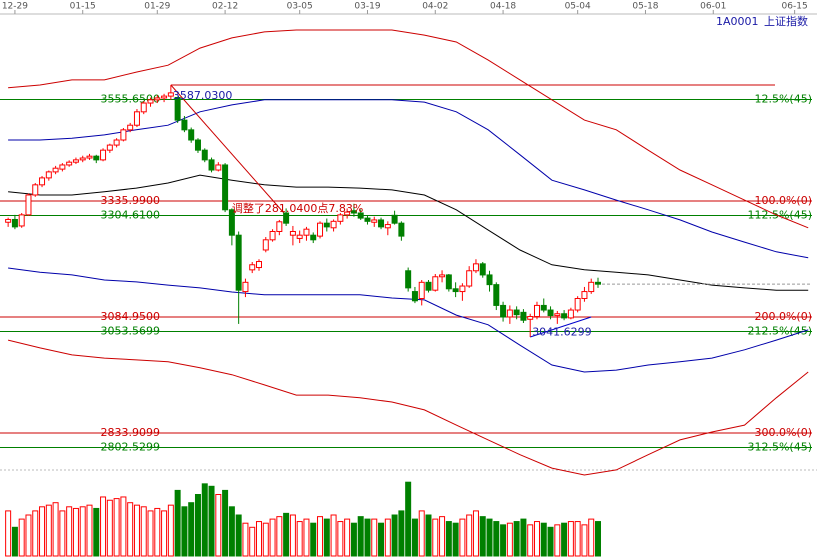  What do you see at coordinates (779, 330) in the screenshot?
I see `level-ratio-label: 212.5%(45)` at bounding box center [779, 330].